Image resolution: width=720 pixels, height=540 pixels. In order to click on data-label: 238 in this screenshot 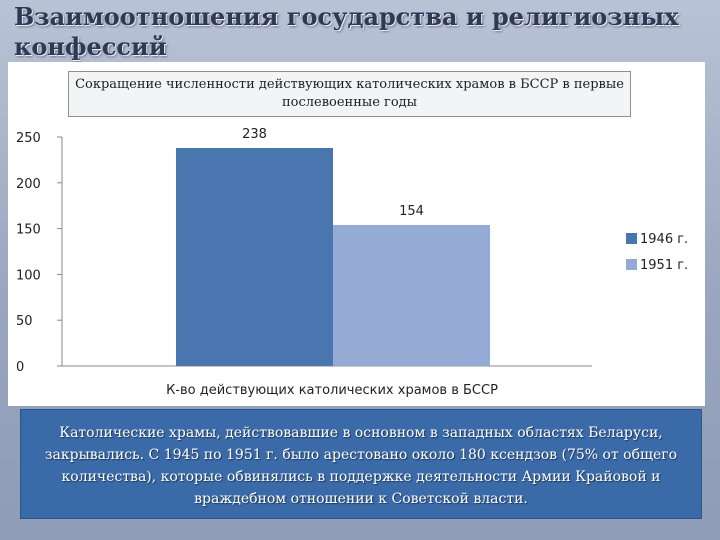, I will do `click(254, 134)`.